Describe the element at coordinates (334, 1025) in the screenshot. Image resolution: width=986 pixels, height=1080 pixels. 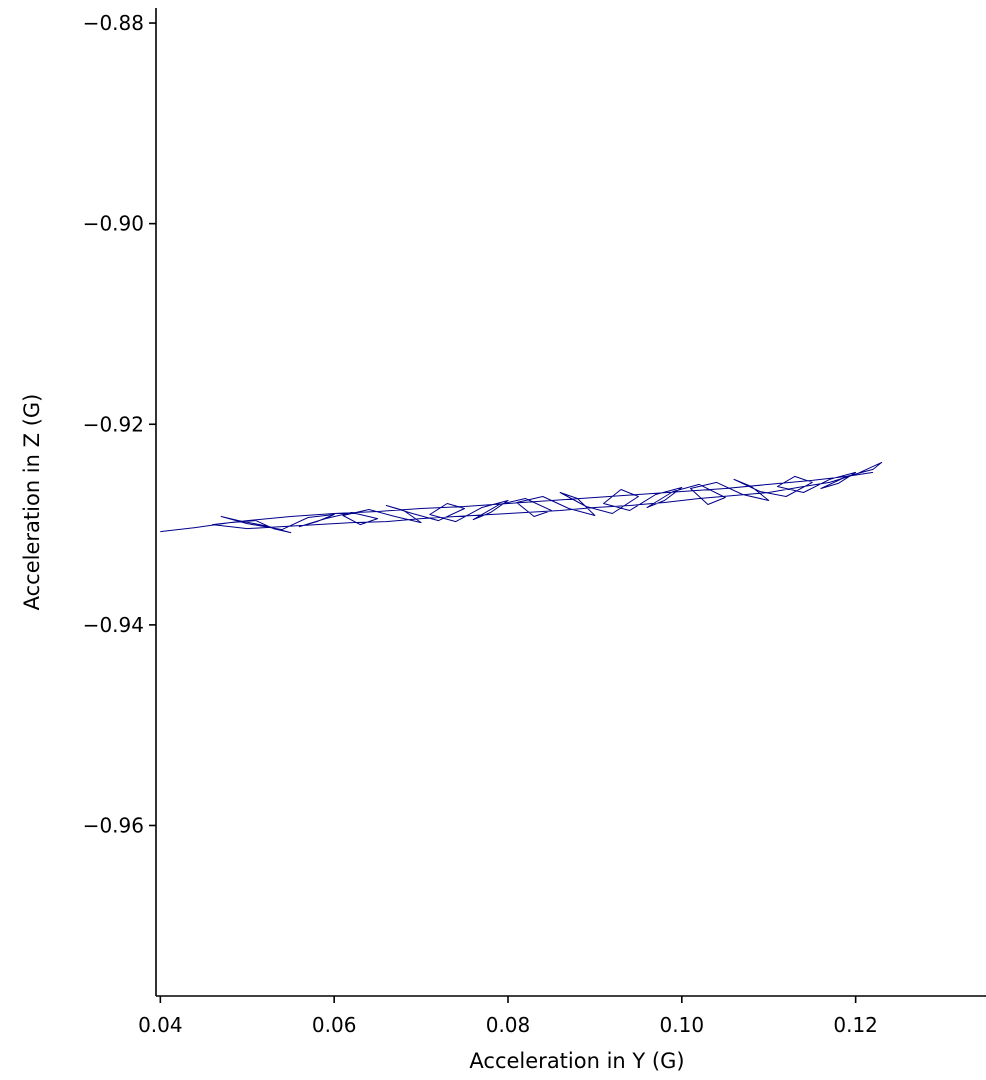
I see `x-tick-label: 0.06` at that location.